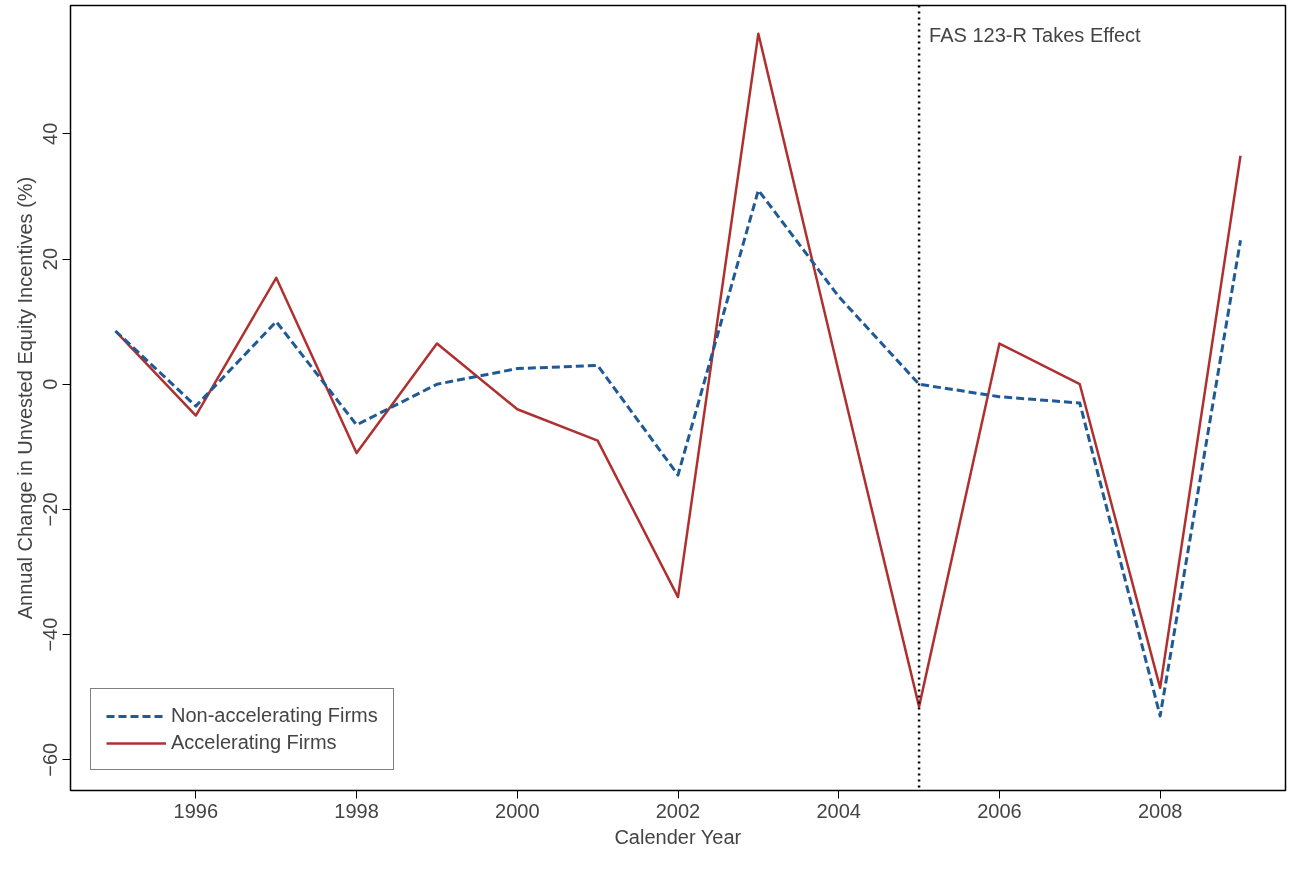  Describe the element at coordinates (50, 759) in the screenshot. I see `y-tick-label: −60` at that location.